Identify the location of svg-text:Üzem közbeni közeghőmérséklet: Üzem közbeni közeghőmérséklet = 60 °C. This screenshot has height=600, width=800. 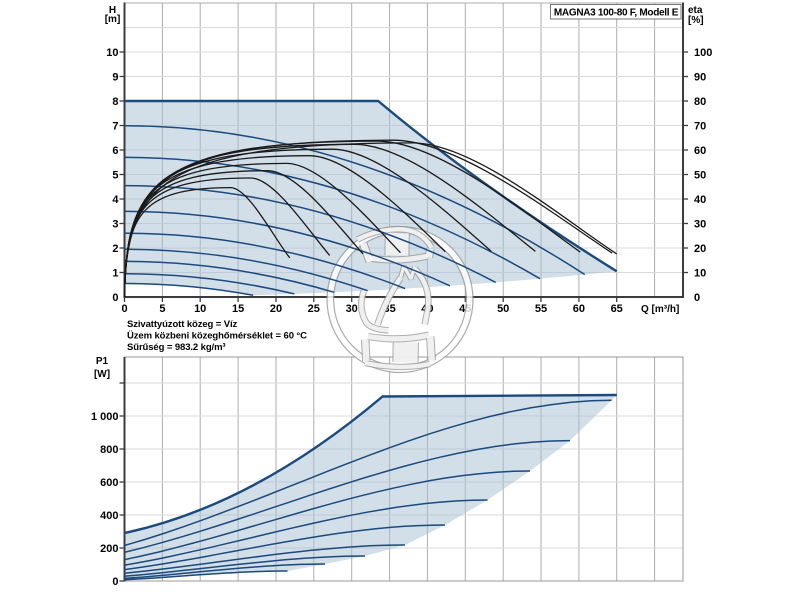
(217, 336).